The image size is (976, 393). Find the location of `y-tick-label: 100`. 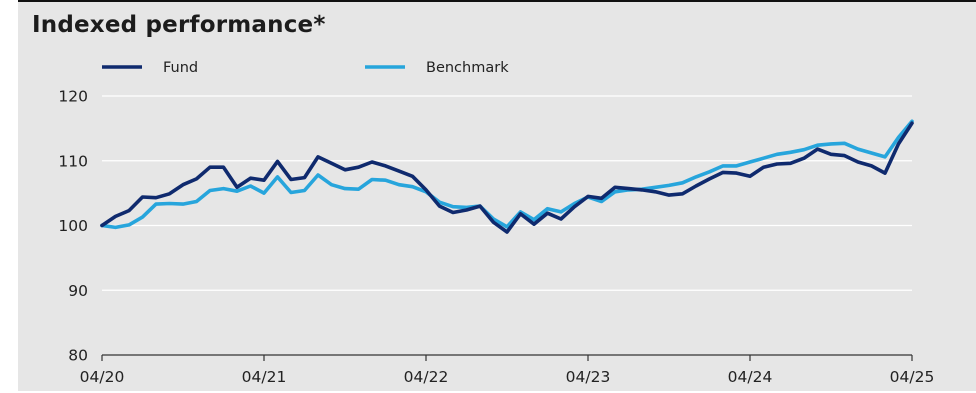

y-tick-label: 100 is located at coordinates (73, 226).